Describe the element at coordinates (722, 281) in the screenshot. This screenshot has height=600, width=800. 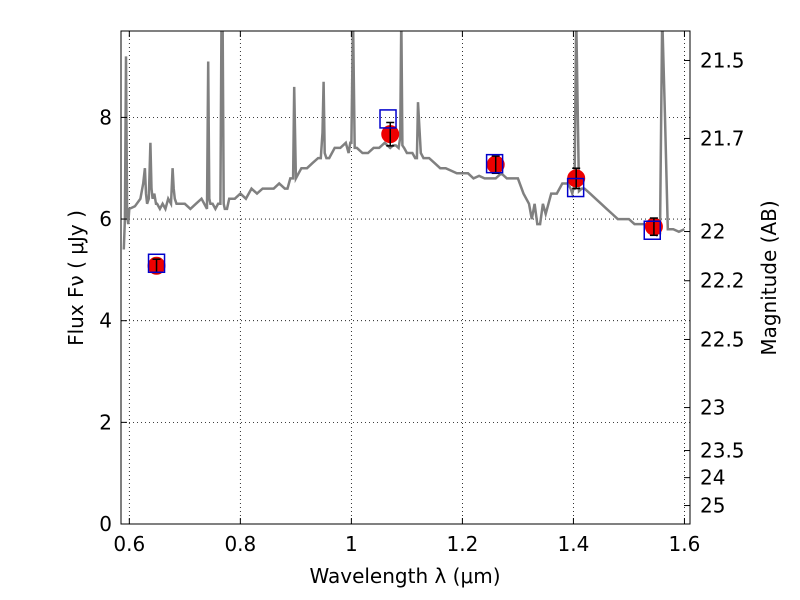
I see `y2-tick-label: 22.2` at that location.